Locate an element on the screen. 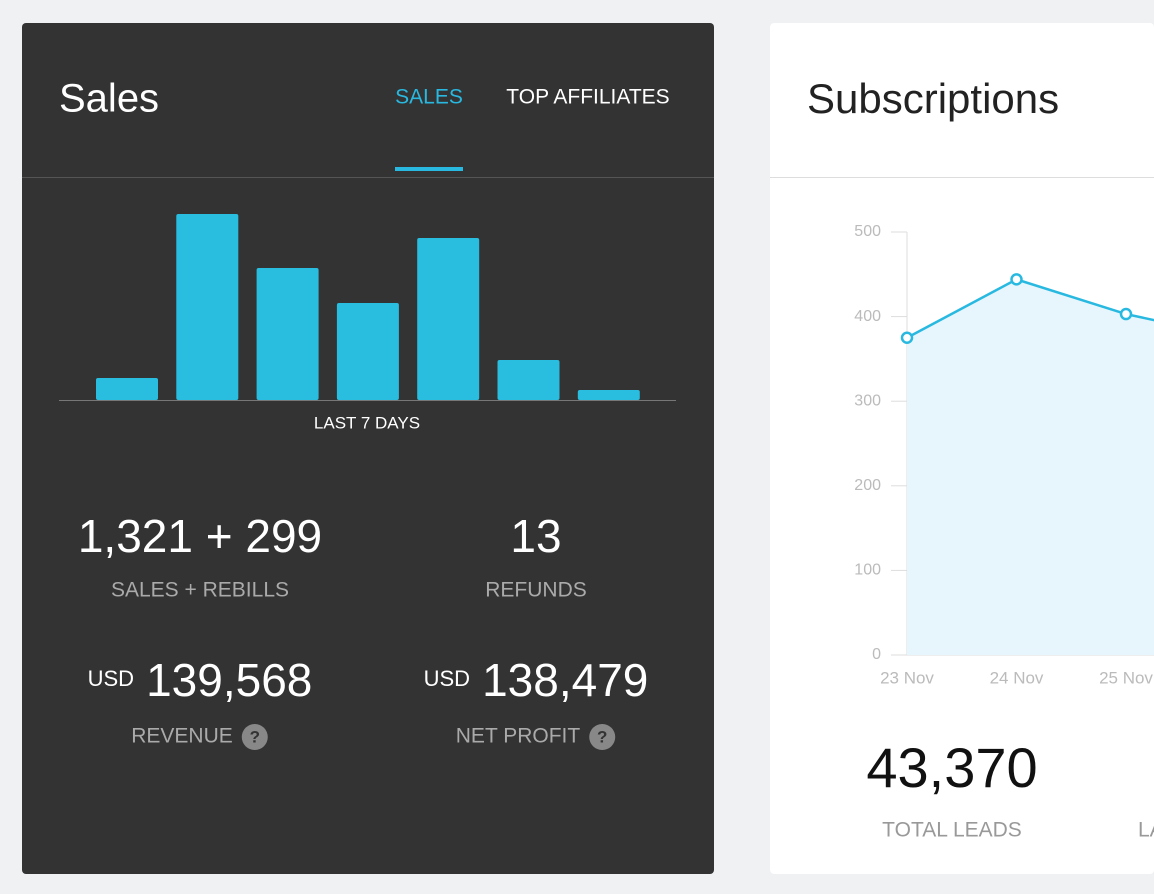 The height and width of the screenshot is (894, 1154). tab: TOP AFFILIATES is located at coordinates (587, 97).